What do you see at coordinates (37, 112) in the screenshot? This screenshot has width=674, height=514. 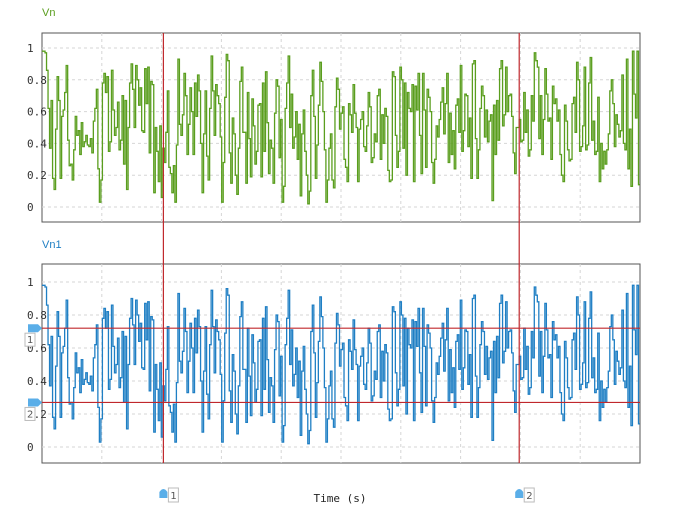 I see `y-tick-label: 0.6` at bounding box center [37, 112].